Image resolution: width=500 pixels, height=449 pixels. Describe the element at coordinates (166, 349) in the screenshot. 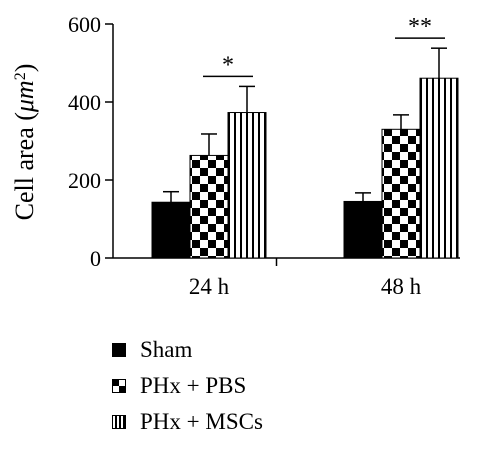

I see `legend-label: Sham` at that location.